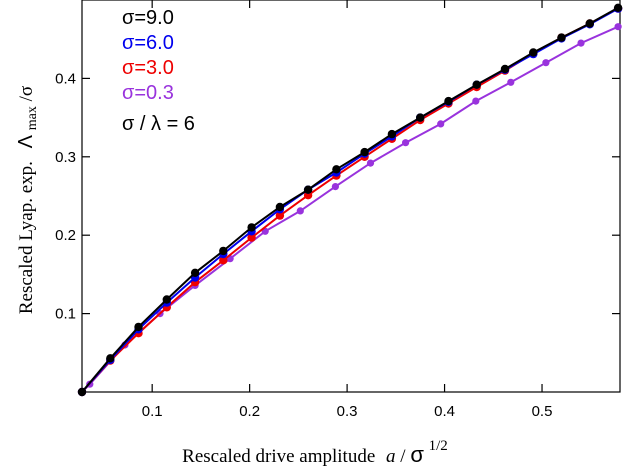  I want to click on y-axis-label-sub: max, so click(32, 118).